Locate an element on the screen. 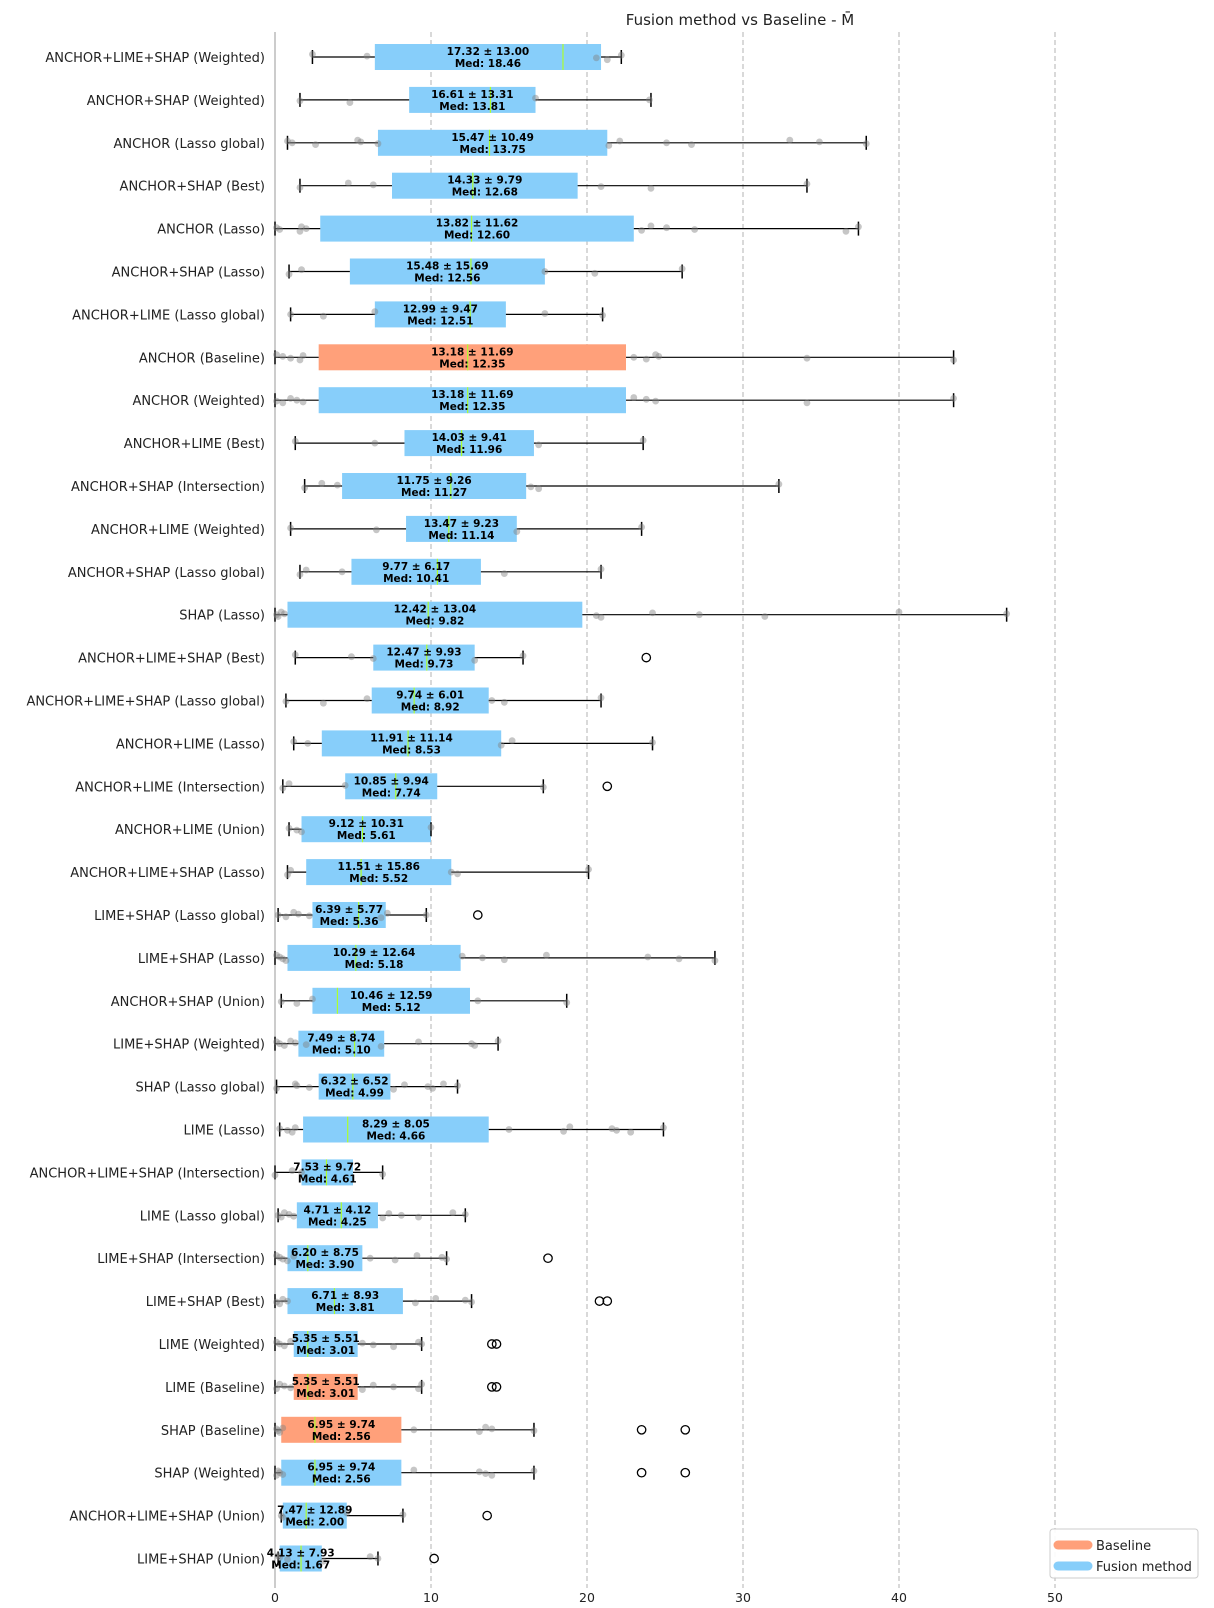  mean-std-label: 15.47 ± 10.49 is located at coordinates (492, 138).